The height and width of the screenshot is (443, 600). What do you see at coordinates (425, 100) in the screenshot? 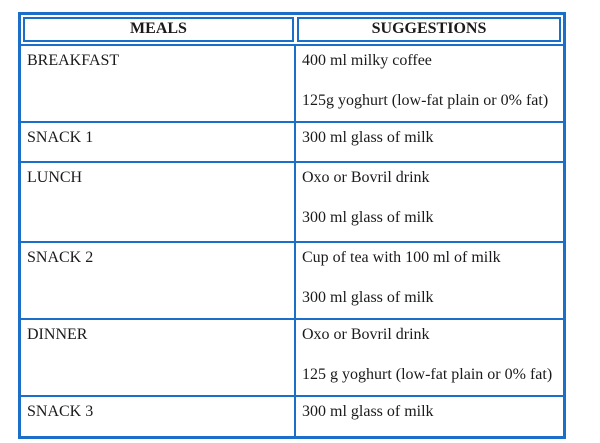
I see `suggestion-text: 125g yoghurt (low-fat plain or 0% fat)` at bounding box center [425, 100].